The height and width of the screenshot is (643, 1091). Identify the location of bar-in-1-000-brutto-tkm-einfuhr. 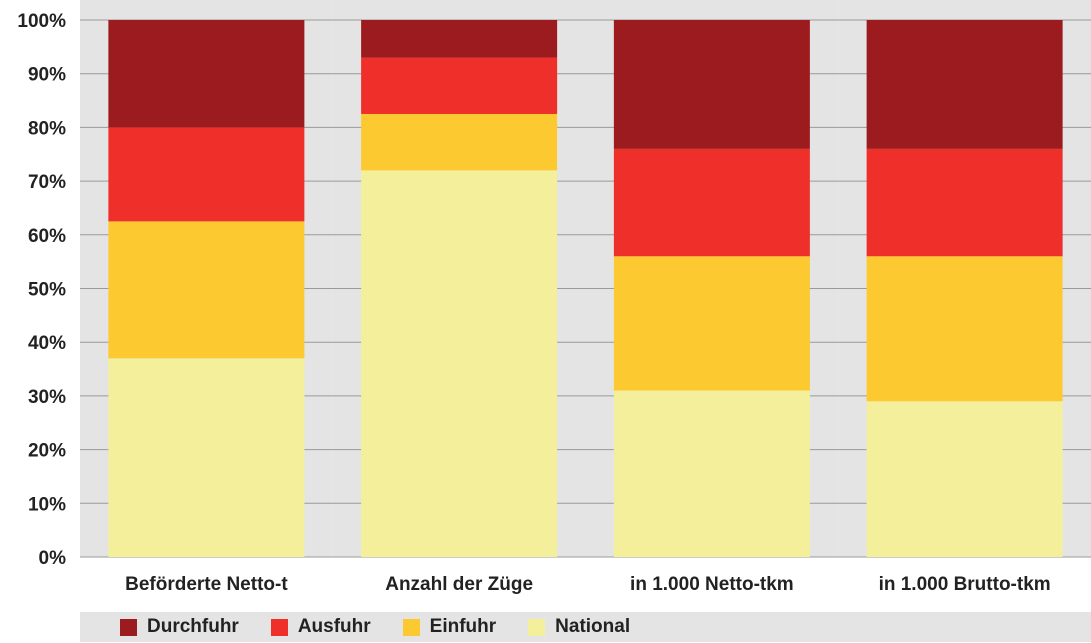
(964, 329).